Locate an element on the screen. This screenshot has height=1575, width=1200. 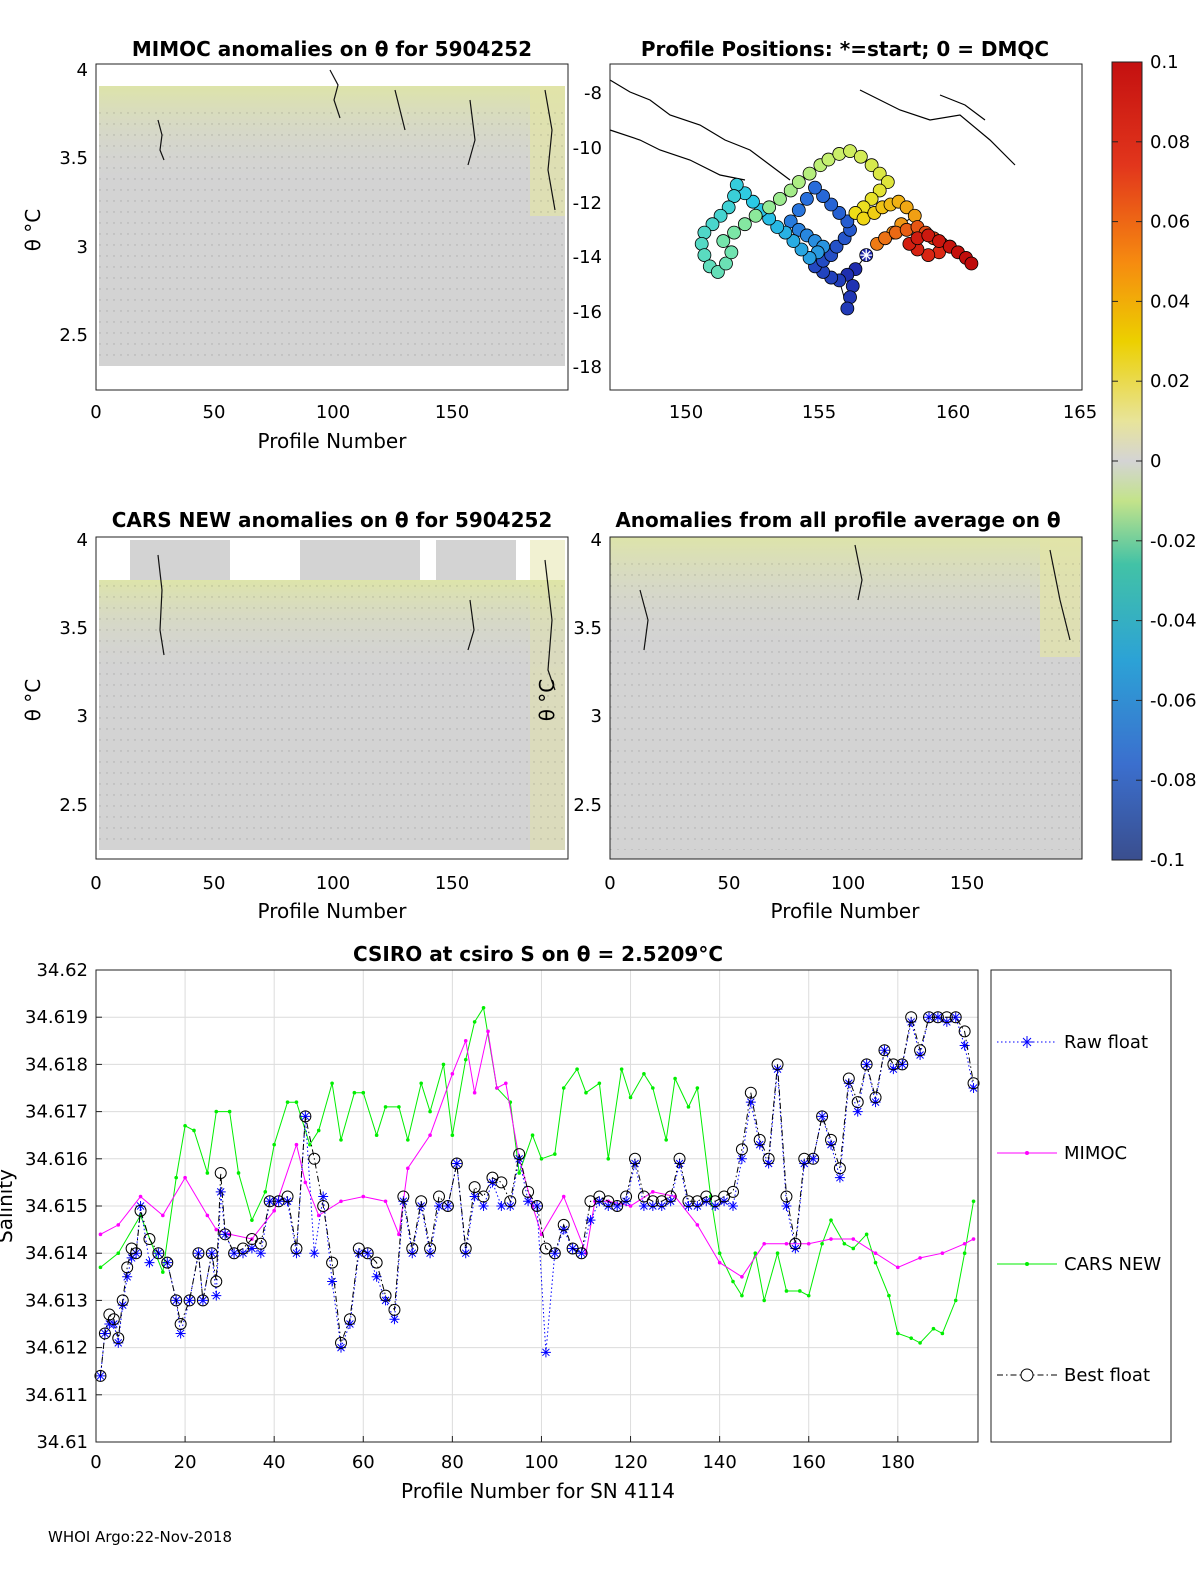
cars-field-top-c is located at coordinates (476, 561).